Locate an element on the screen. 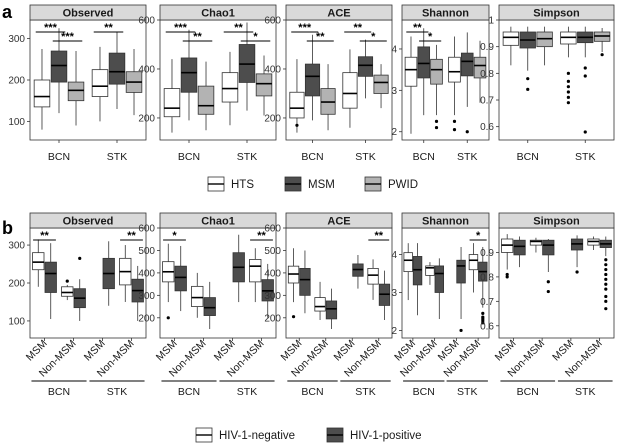  y-tick-label: 0.6 is located at coordinates (487, 127).